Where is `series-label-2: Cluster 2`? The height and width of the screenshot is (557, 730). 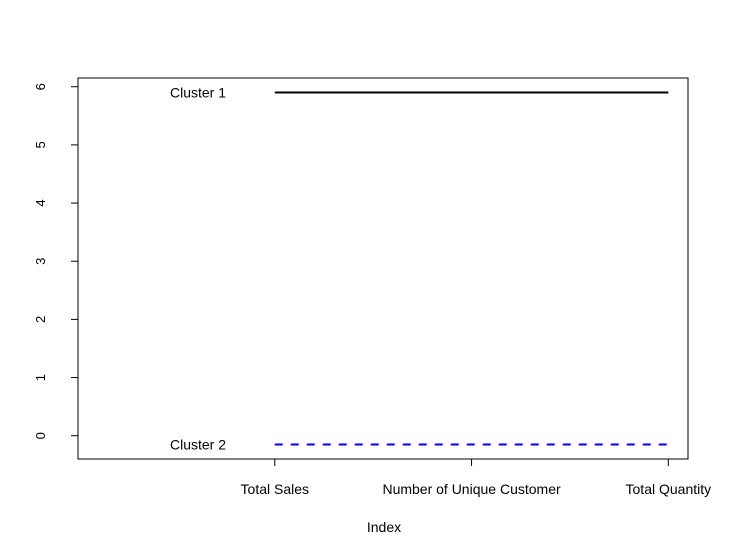
series-label-2: Cluster 2 is located at coordinates (198, 444).